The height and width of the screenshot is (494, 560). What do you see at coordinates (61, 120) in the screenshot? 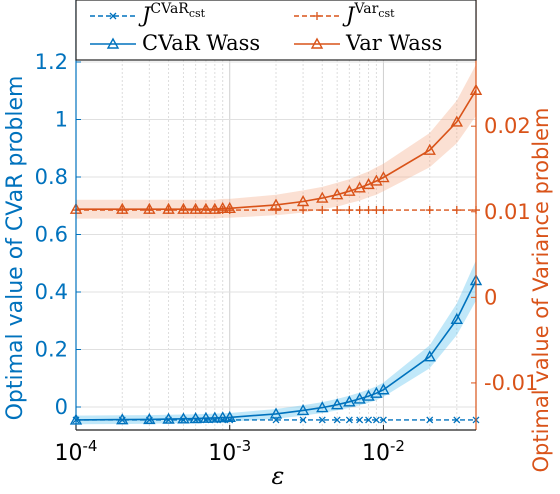
I see `y-left-tick-label: 1` at bounding box center [61, 120].